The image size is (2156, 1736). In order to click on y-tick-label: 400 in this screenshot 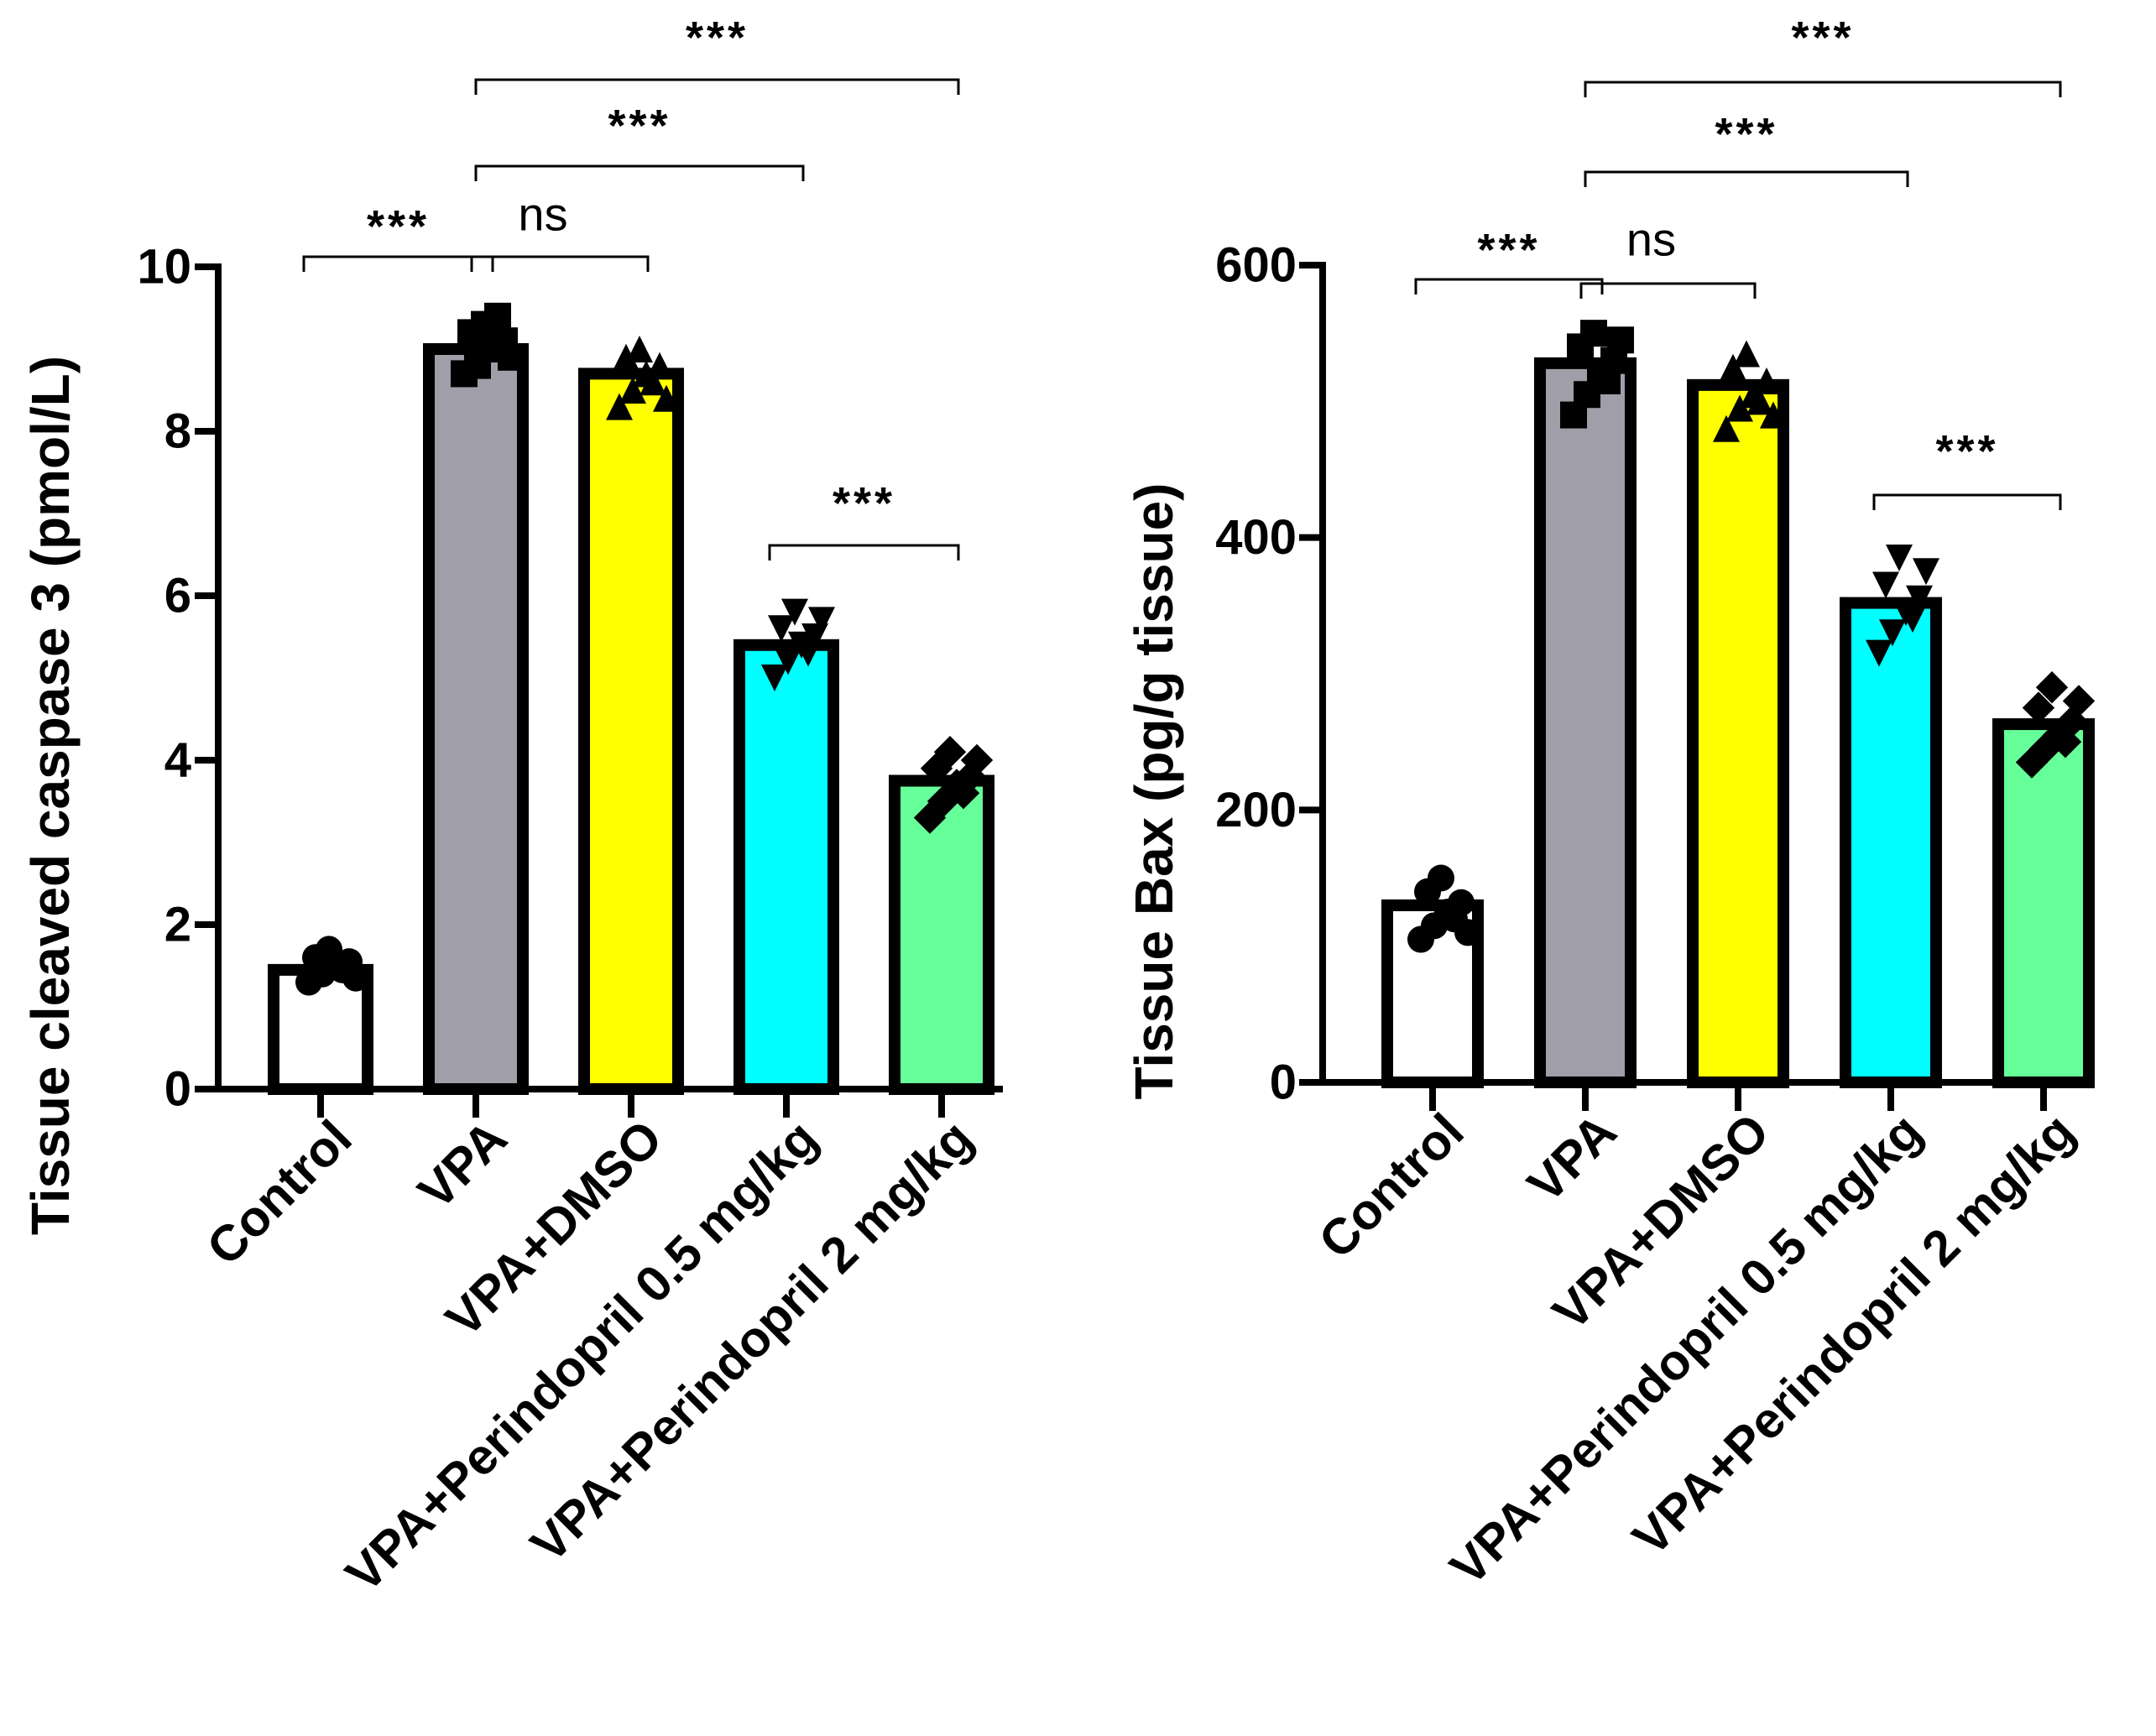, I will do `click(1256, 538)`.